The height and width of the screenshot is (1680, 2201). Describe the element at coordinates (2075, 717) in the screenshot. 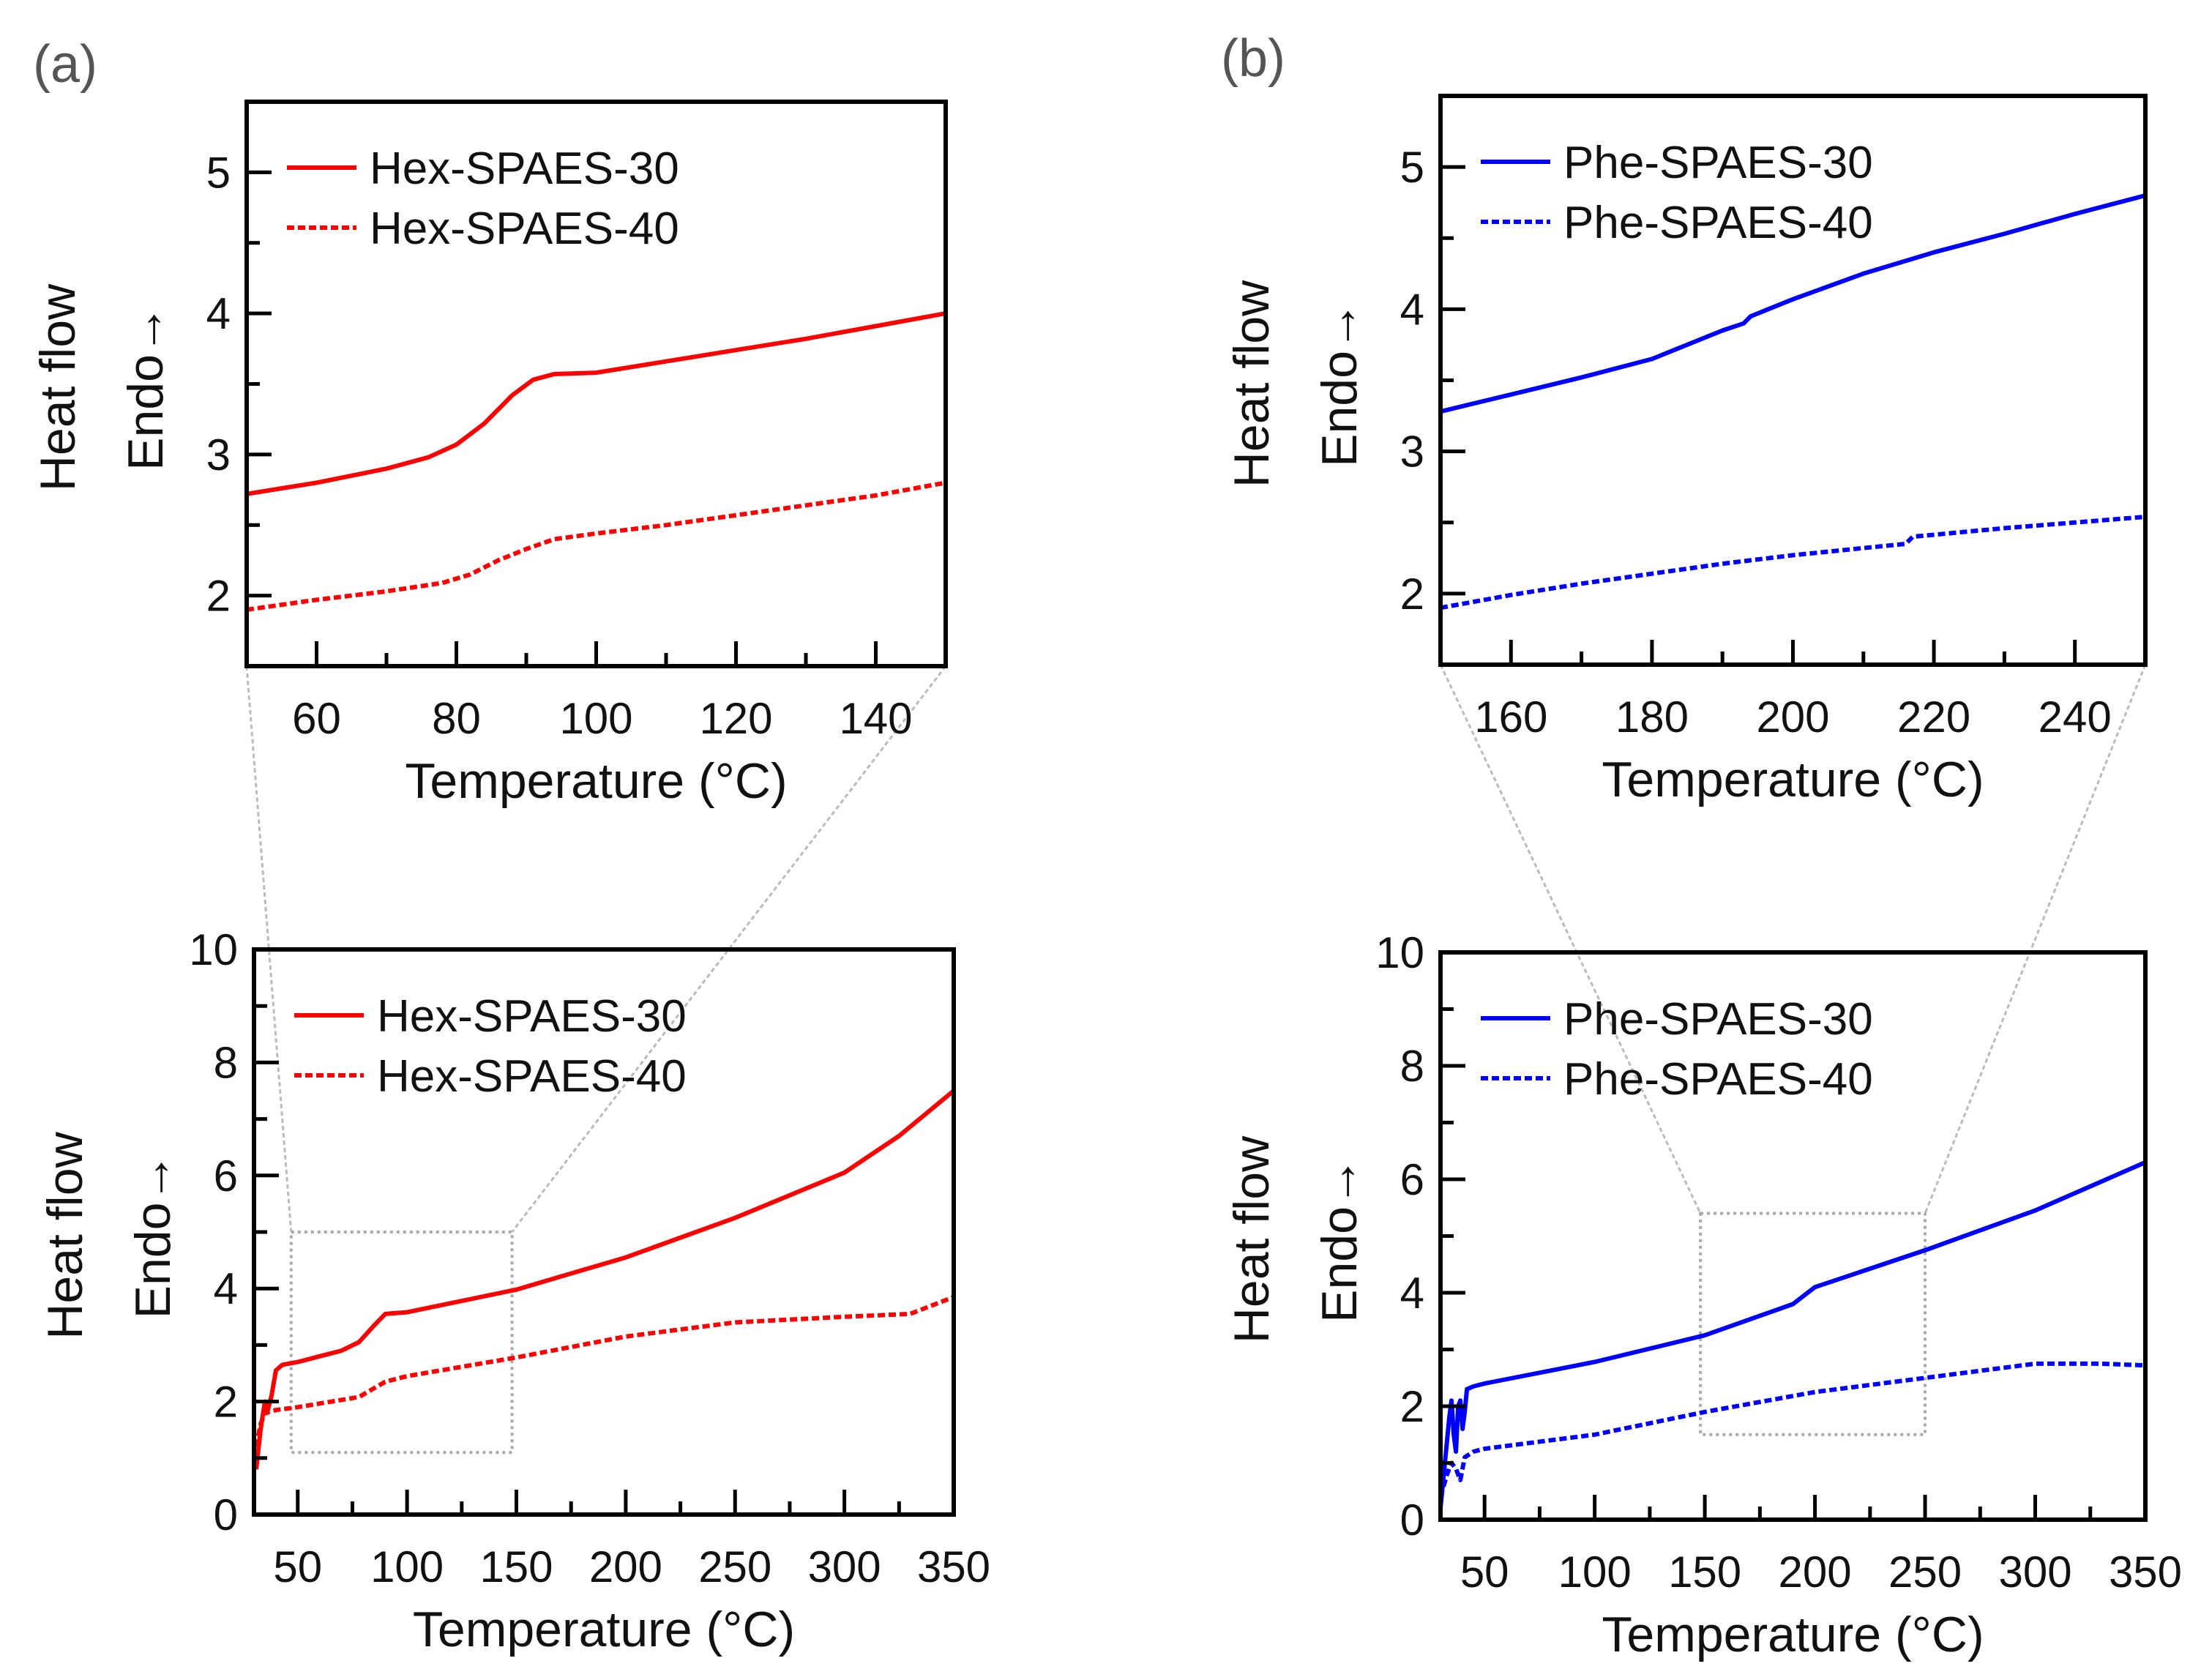

I see `x-tick-label: 240` at that location.